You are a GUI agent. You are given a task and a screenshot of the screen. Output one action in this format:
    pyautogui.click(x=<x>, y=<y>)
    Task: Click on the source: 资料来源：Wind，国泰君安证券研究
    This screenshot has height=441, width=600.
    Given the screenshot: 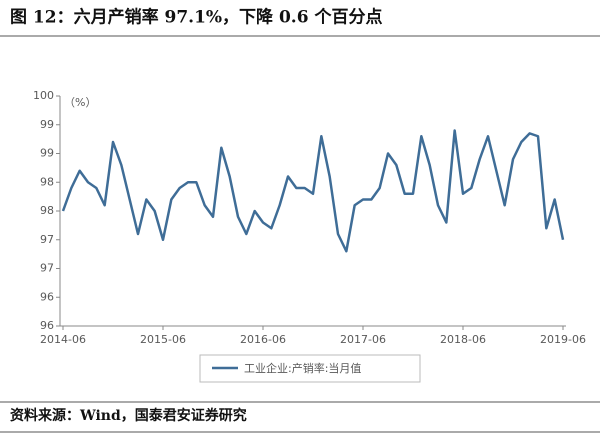 What is the action you would take?
    pyautogui.click(x=128, y=415)
    